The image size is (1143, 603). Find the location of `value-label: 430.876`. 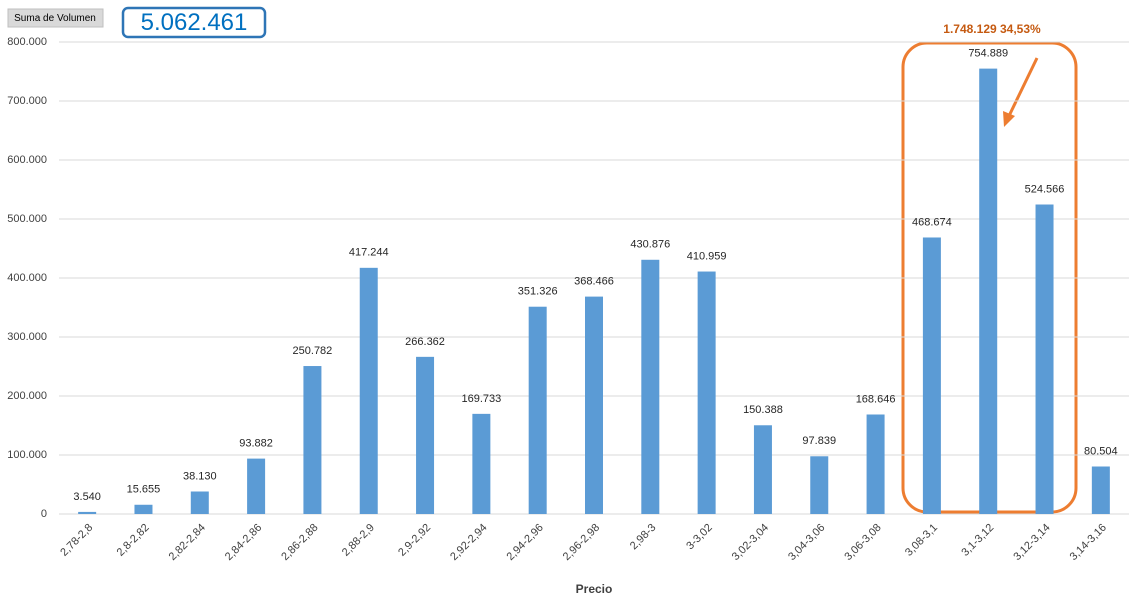

value-label: 430.876 is located at coordinates (650, 245).